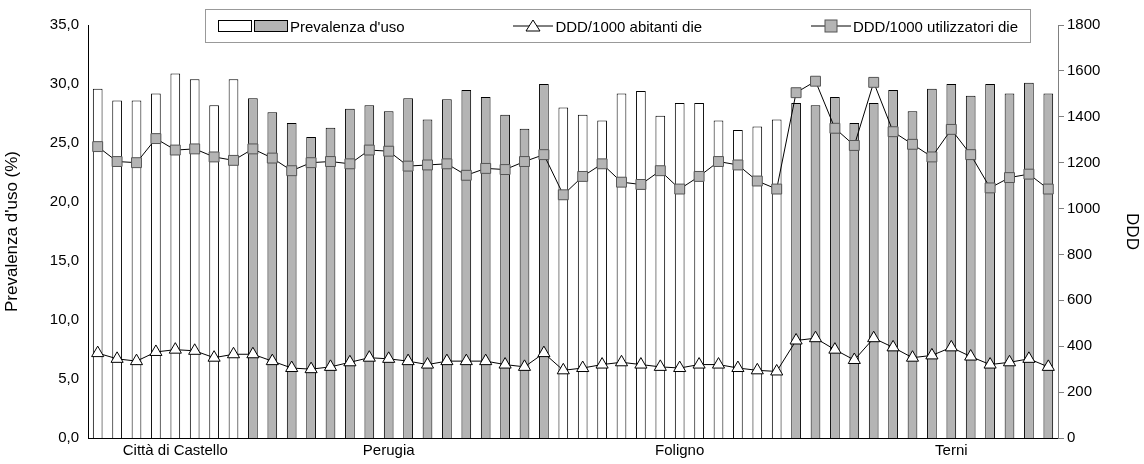 This screenshot has height=464, width=1144. I want to click on x-tick-label: Perugia, so click(389, 450).